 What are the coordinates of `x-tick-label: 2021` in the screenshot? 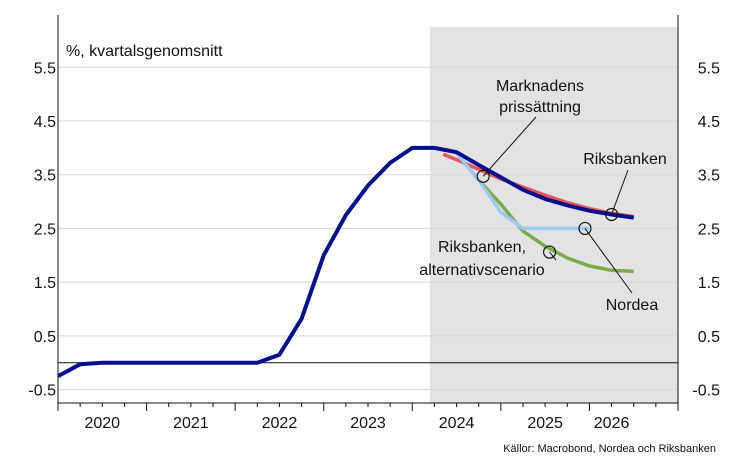 It's located at (191, 423).